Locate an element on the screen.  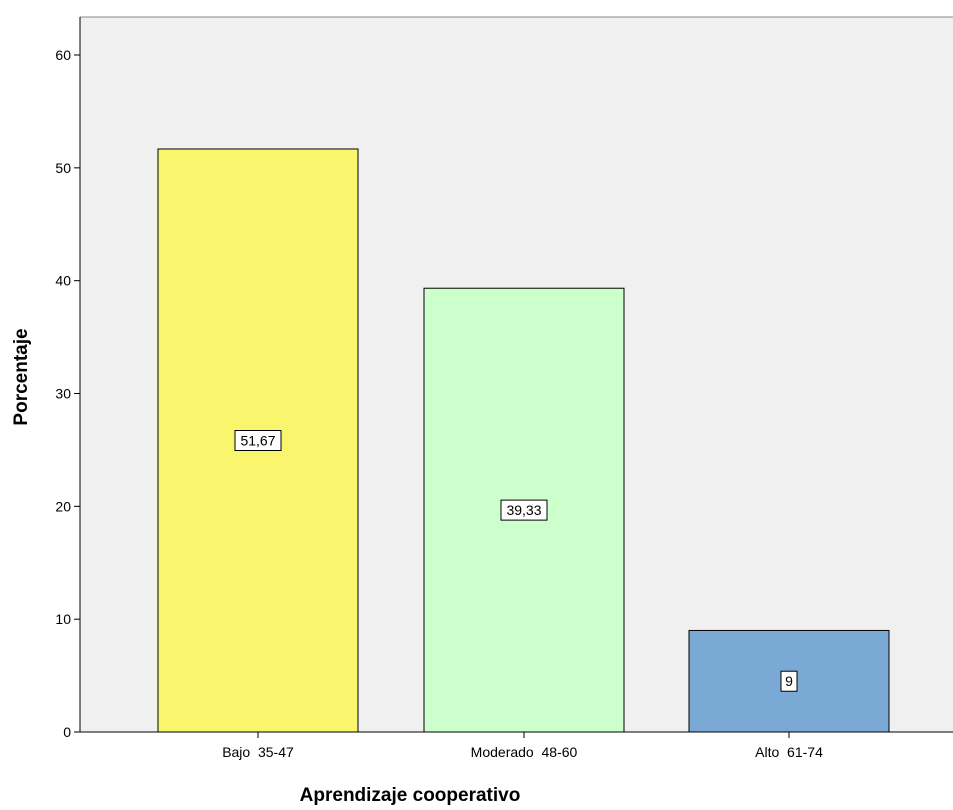
y-axis-title: Porcentaje is located at coordinates (21, 376).